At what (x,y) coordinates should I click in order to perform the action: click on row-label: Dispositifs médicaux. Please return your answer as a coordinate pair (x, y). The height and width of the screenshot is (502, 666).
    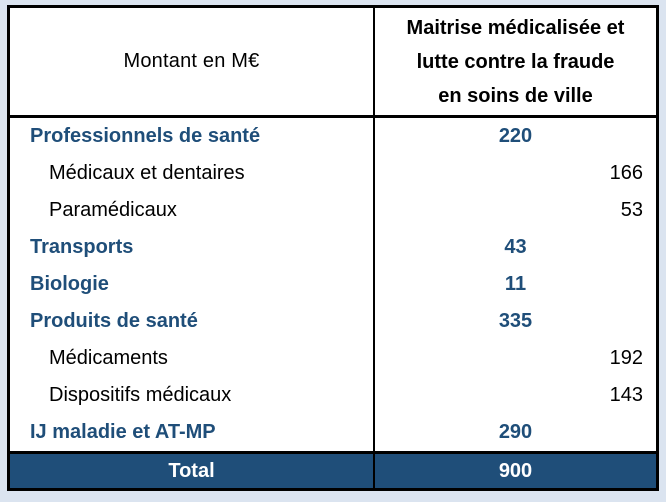
    Looking at the image, I should click on (192, 395).